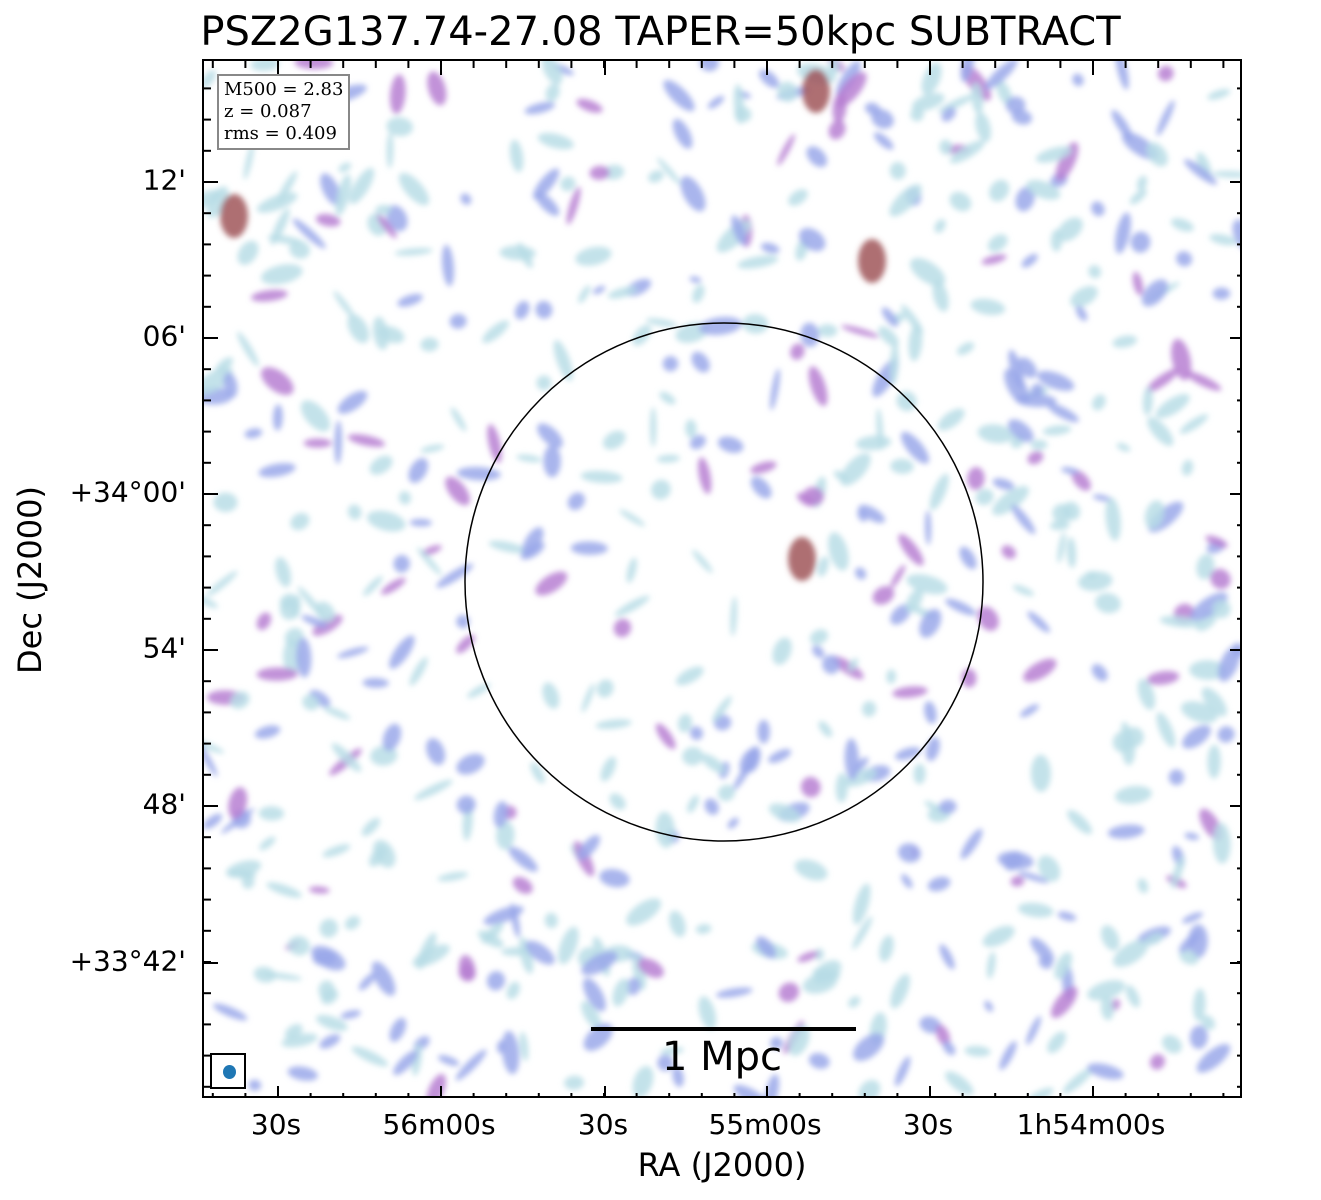 Image resolution: width=1321 pixels, height=1200 pixels. Describe the element at coordinates (234, 216) in the screenshot. I see `bright-source` at that location.